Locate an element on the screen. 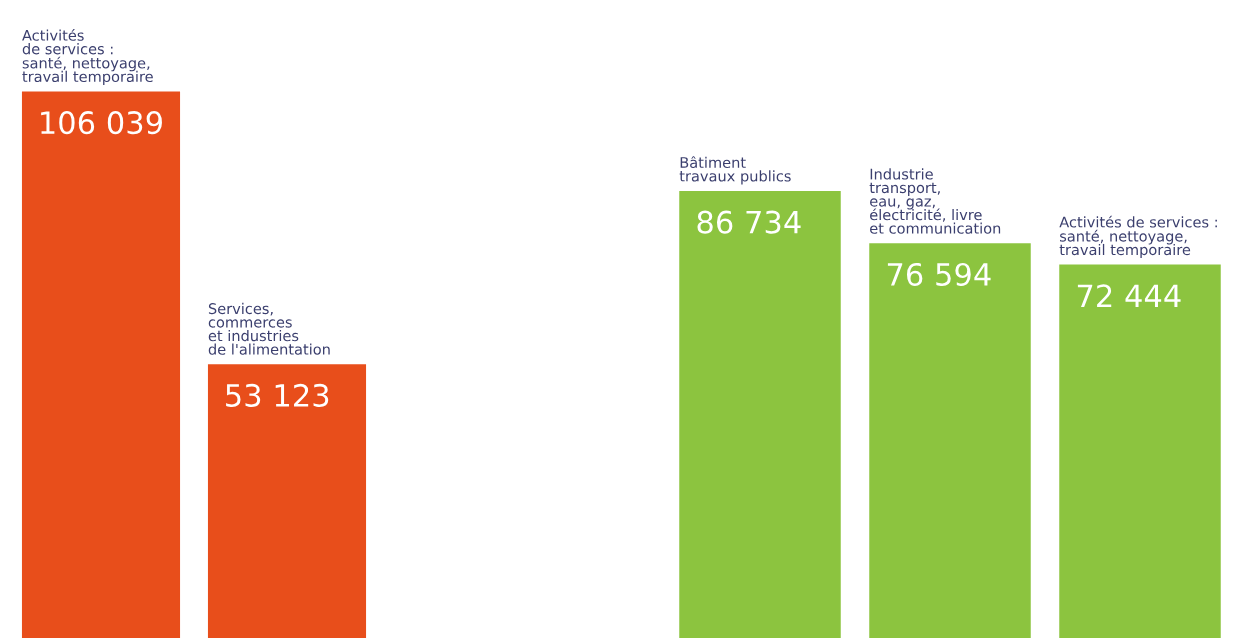 Image resolution: width=1246 pixels, height=642 pixels. data-label: 72 444 is located at coordinates (1129, 295).